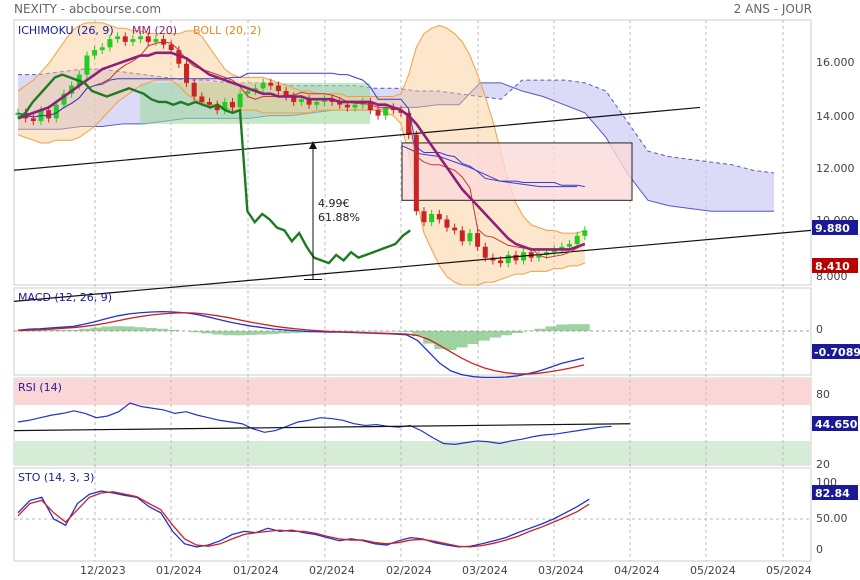 This screenshot has height=580, width=860. What do you see at coordinates (832, 493) in the screenshot?
I see `sto-value-label: 82.84` at bounding box center [832, 493].